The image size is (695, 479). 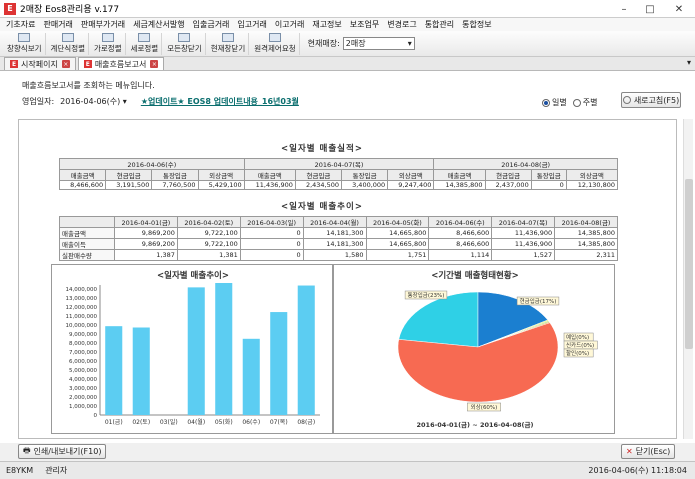 I want to click on store-value: 2매장, so click(x=355, y=43).